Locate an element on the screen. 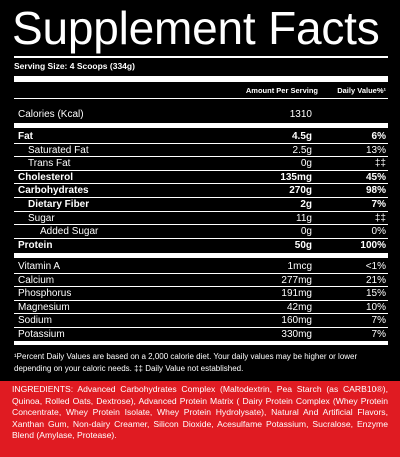  ingredients-heading: INGREDIENTS: is located at coordinates (43, 389).